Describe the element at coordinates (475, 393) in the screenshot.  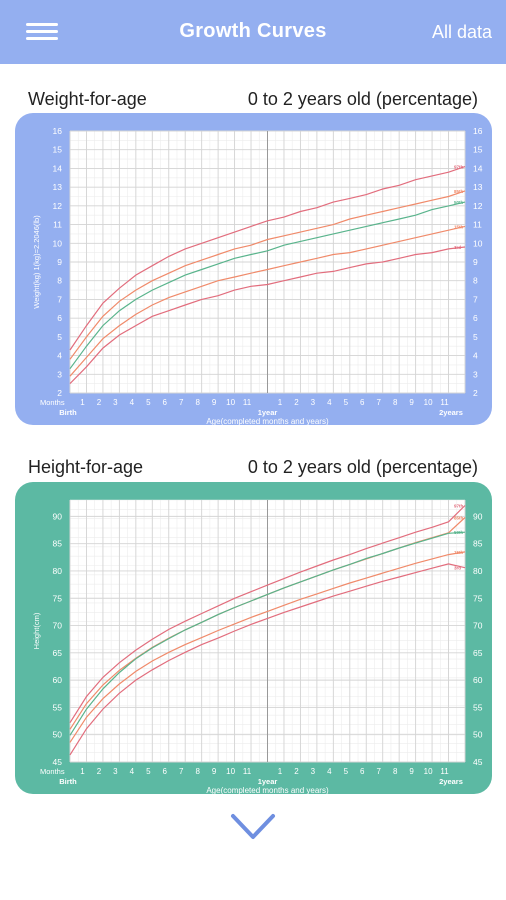
I see `y-tick-label-right: 2` at that location.